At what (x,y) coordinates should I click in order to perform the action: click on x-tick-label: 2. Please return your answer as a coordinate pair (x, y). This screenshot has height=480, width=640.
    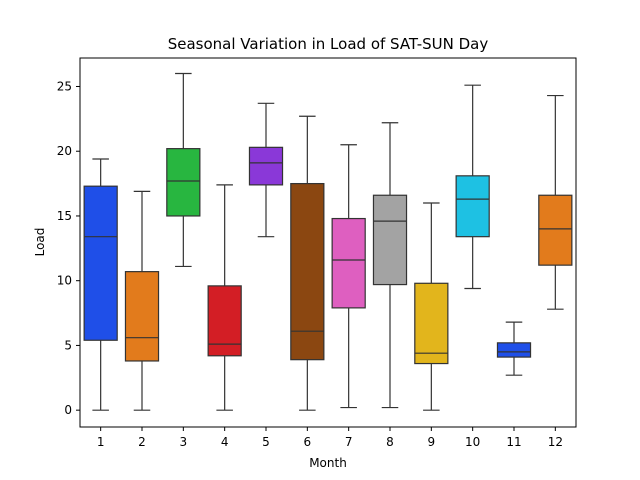
    Looking at the image, I should click on (142, 442).